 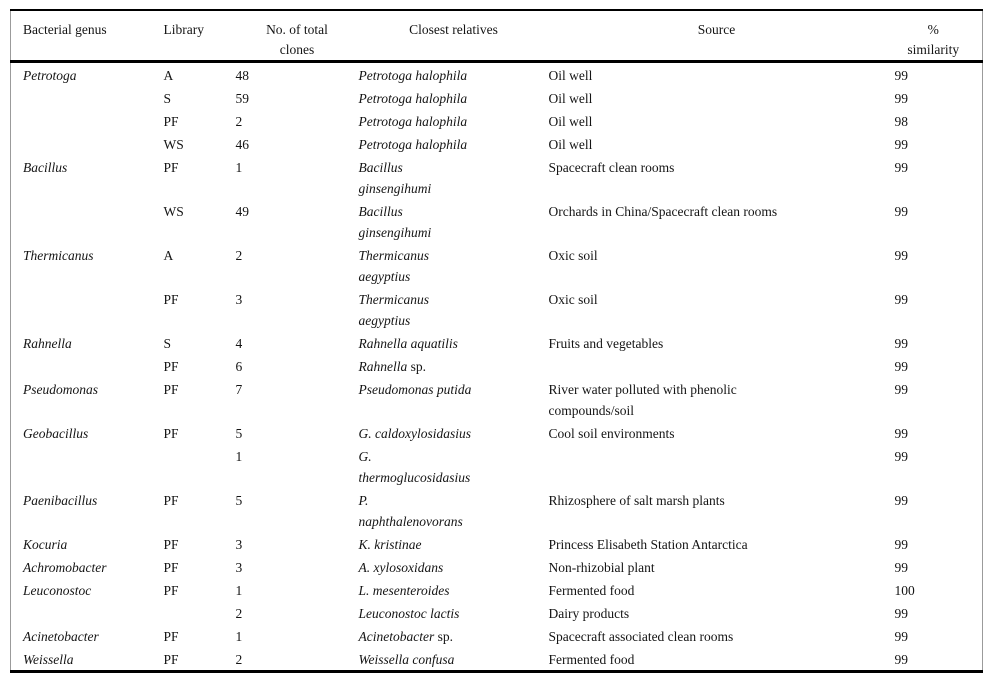 I want to click on relative-cell: A. xylosoxidans, so click(x=454, y=566).